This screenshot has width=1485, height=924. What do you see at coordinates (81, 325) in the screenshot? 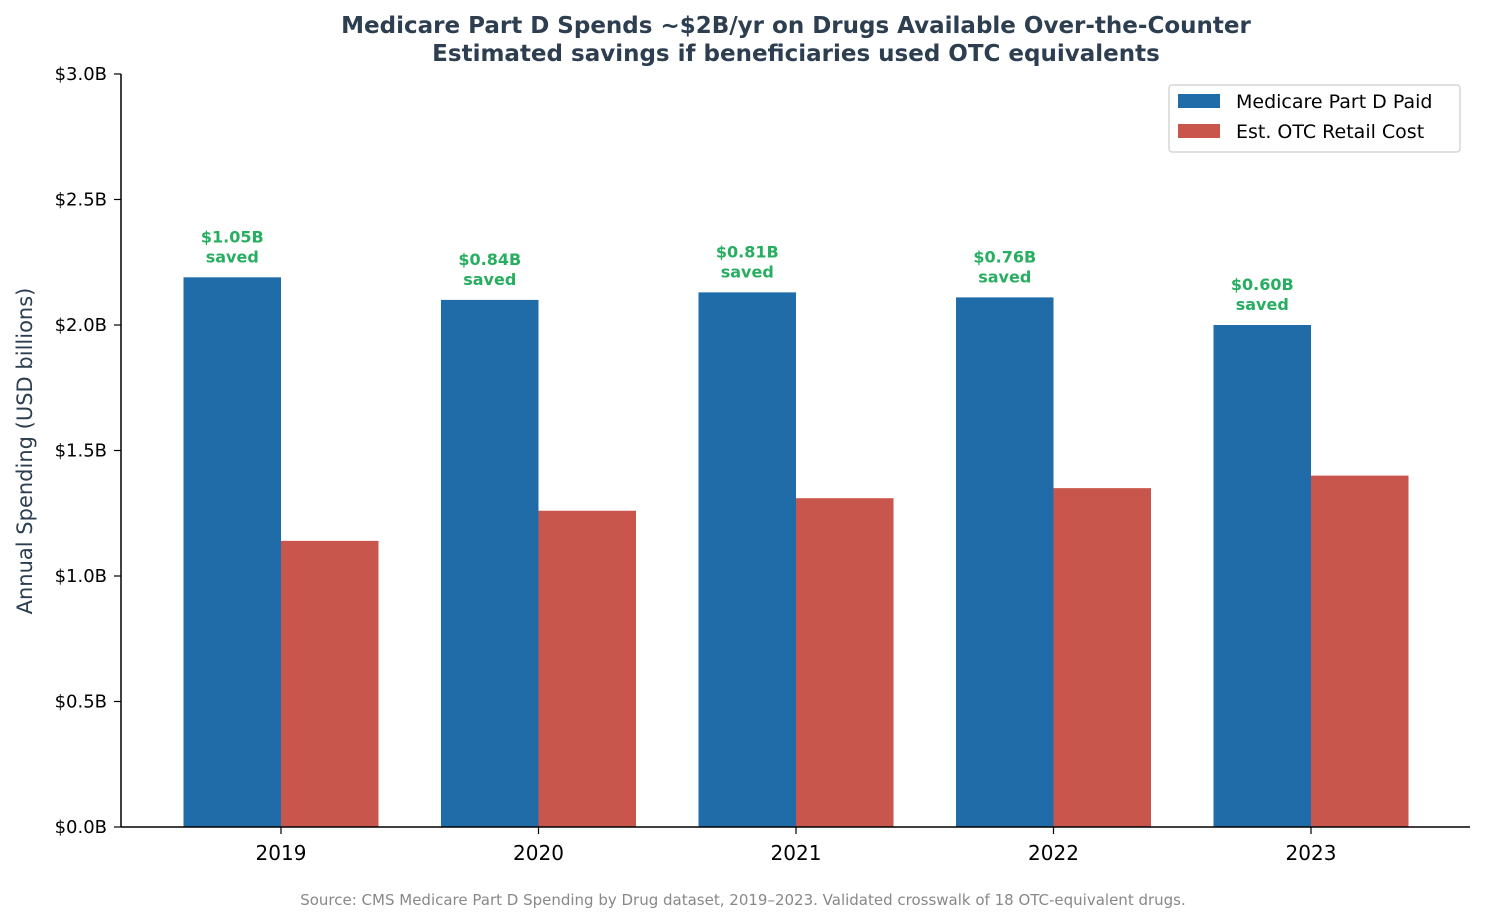
I see `y-tick-label: $2.0B` at bounding box center [81, 325].